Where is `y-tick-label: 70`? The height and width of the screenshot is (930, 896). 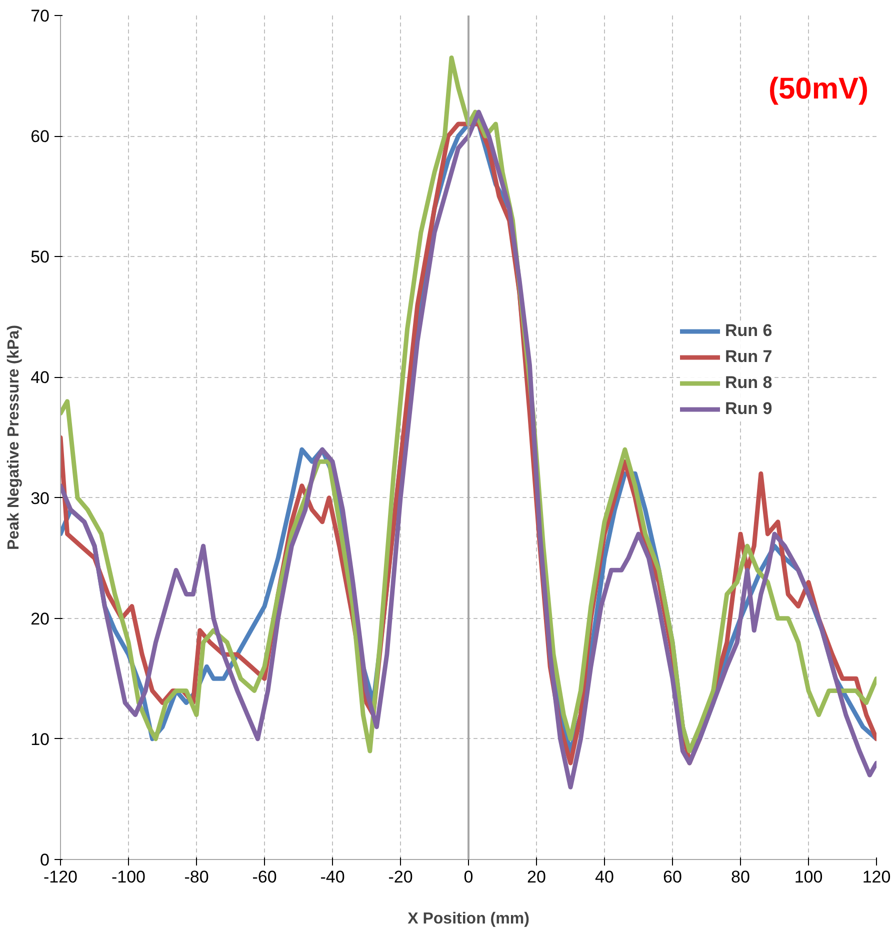
y-tick-label: 70 is located at coordinates (40, 16).